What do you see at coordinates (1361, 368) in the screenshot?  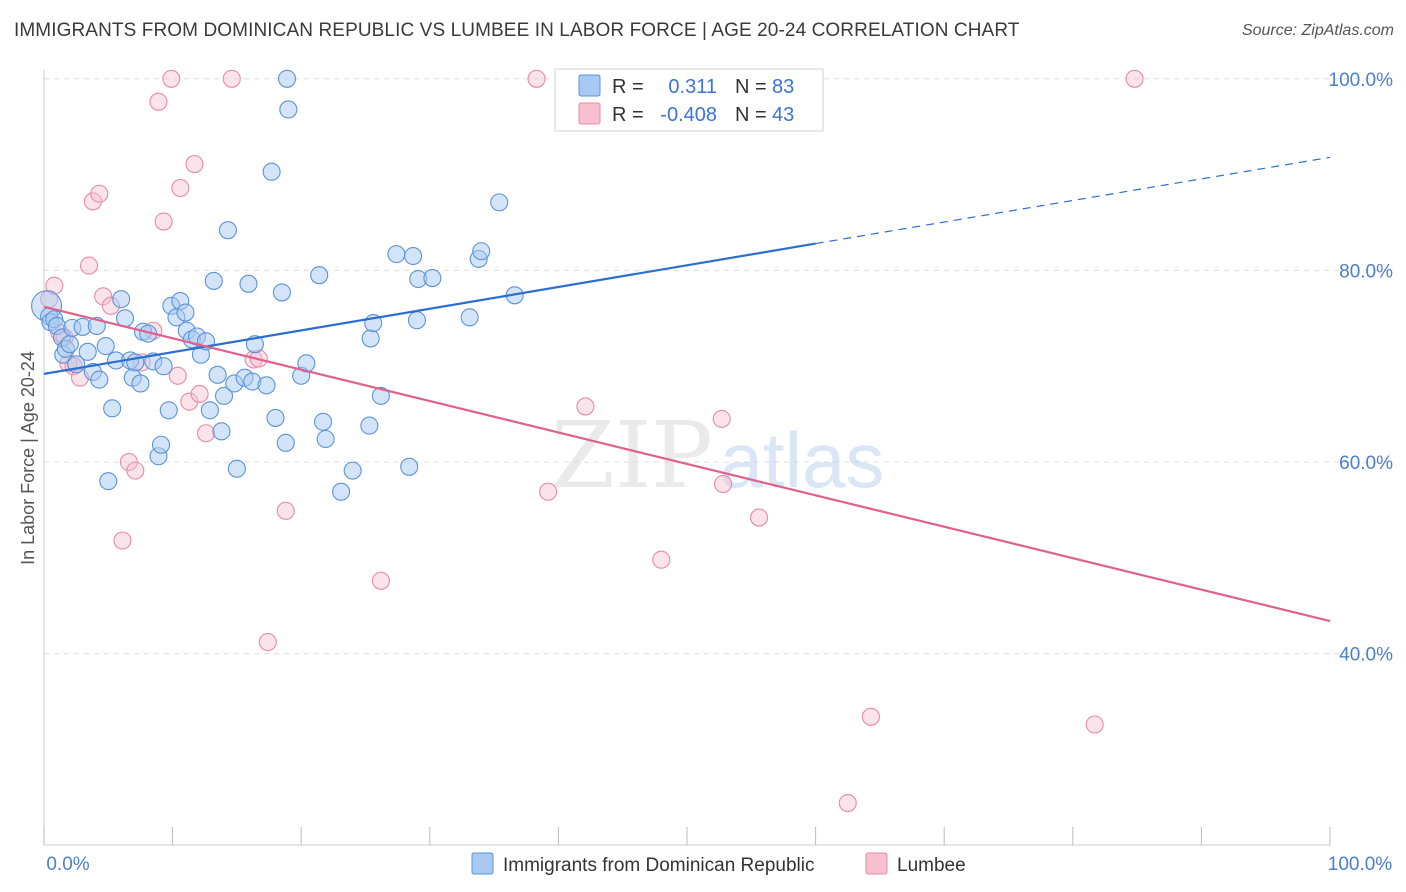 I see `y-tick-labels: 40.0% 60.0% 80.0% 100.0%` at bounding box center [1361, 368].